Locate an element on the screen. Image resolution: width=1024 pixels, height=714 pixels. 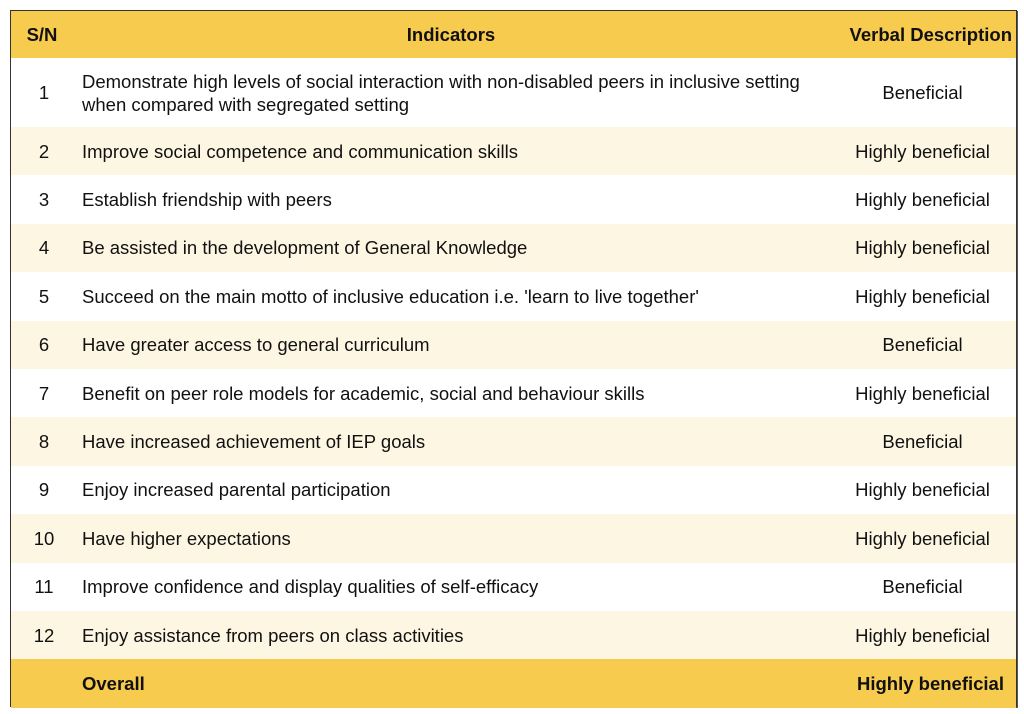
cell-sn: 6 is located at coordinates (44, 345).